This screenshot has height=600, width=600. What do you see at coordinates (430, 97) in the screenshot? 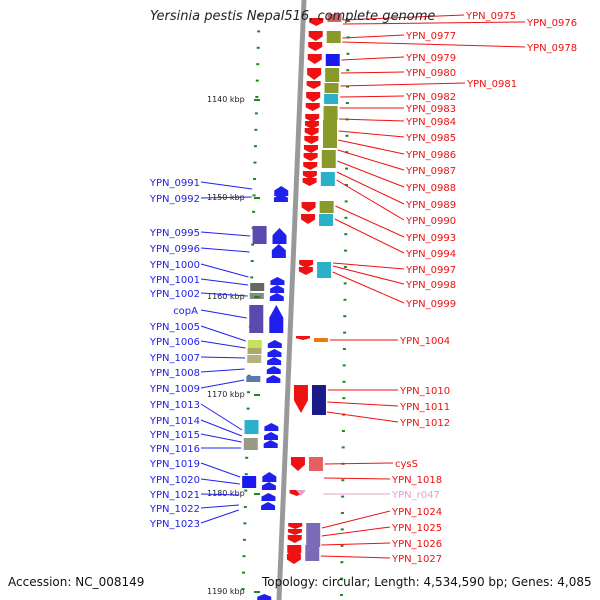
I see `right-gene-label: YPN_0982` at bounding box center [430, 97].